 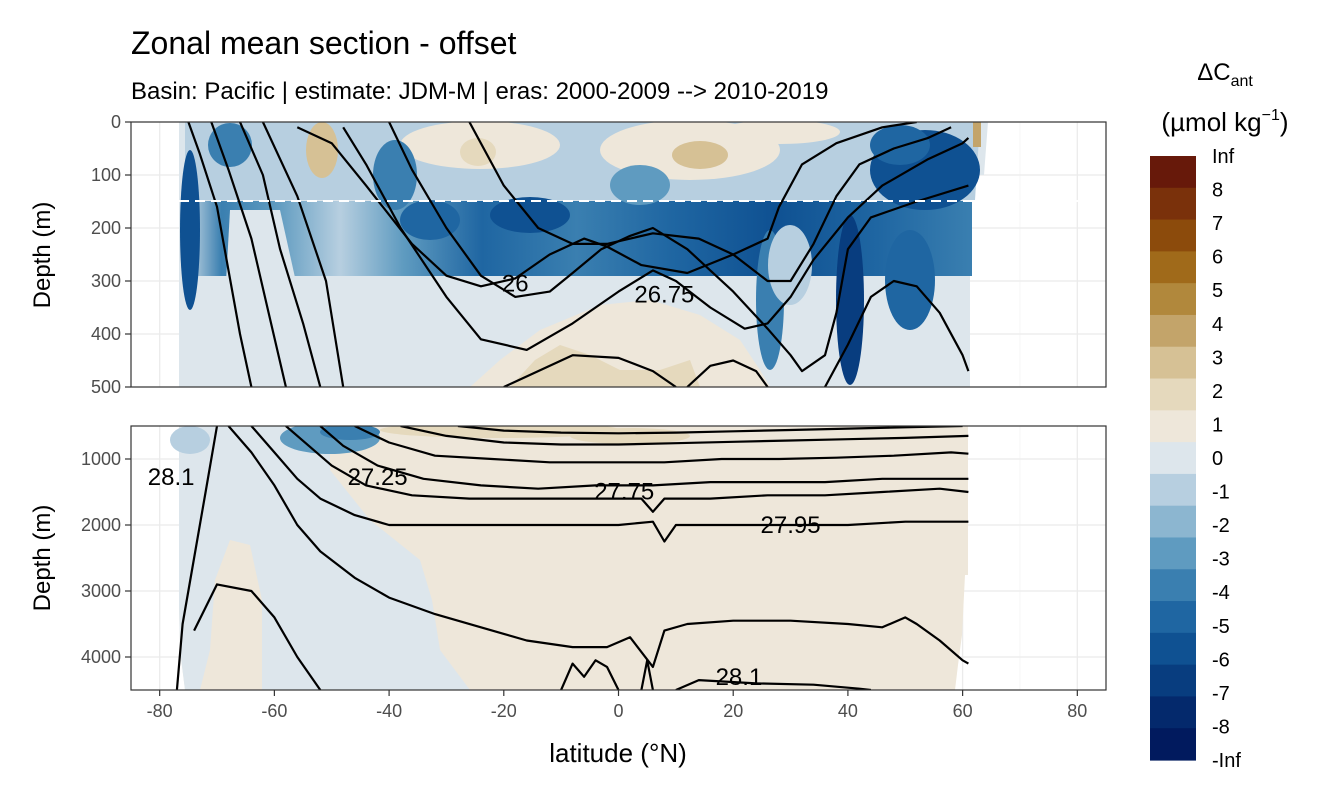 I want to click on x-tick-label: 20, so click(x=733, y=711).